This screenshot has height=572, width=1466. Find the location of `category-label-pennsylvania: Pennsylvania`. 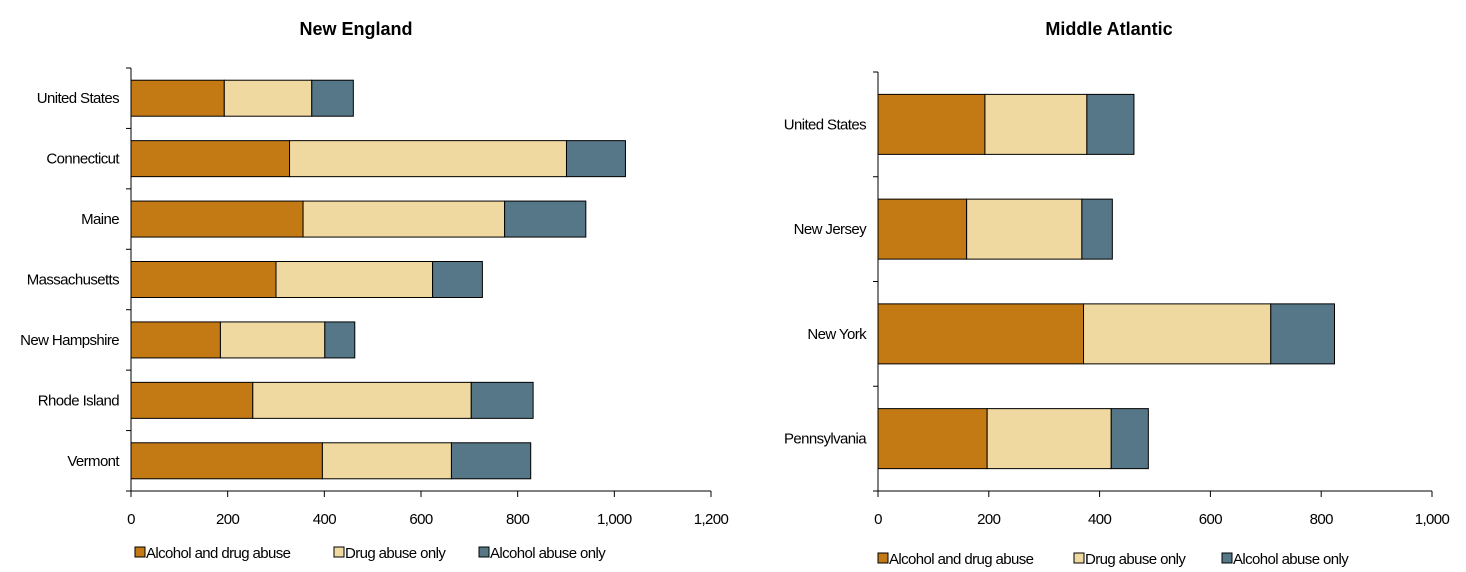

category-label-pennsylvania: Pennsylvania is located at coordinates (825, 439).